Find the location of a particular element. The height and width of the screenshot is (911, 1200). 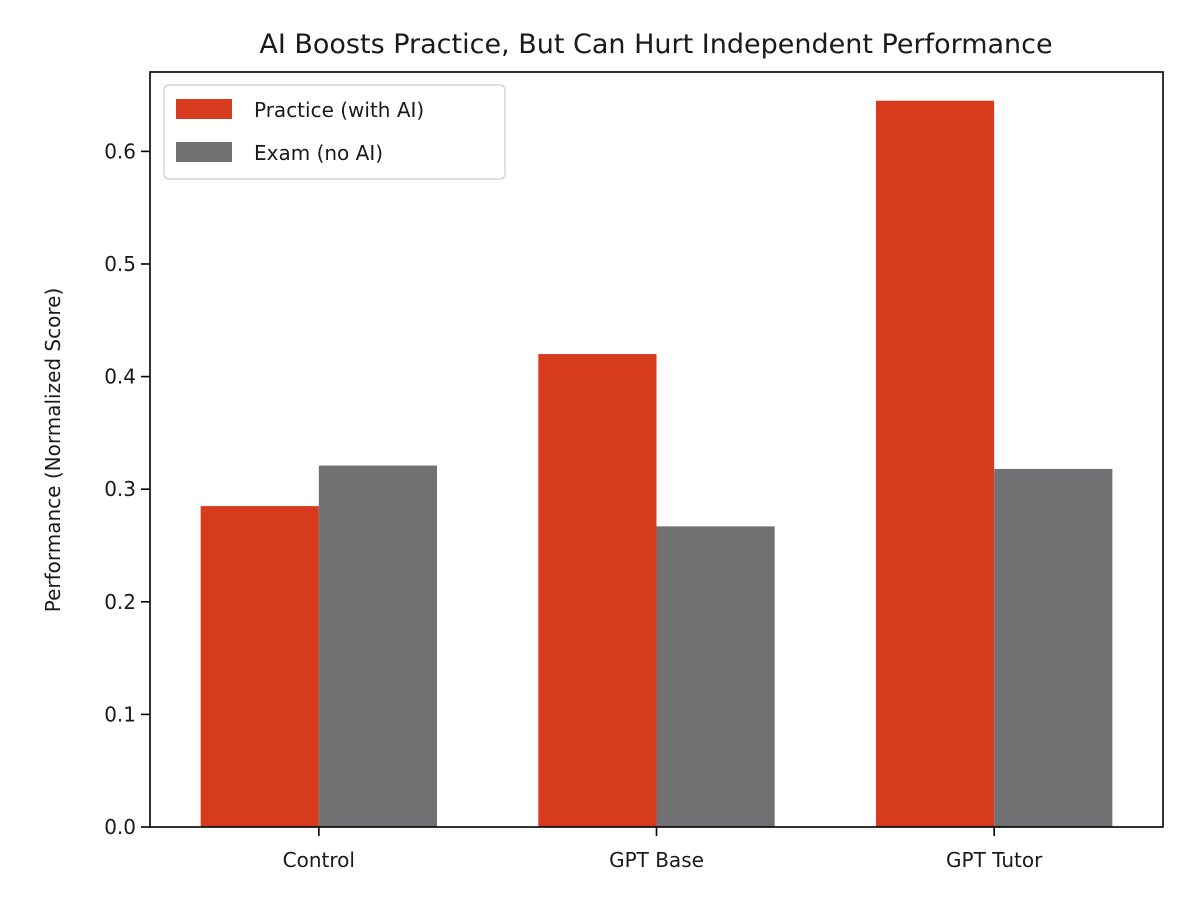

x-tick-label: Control is located at coordinates (319, 860).